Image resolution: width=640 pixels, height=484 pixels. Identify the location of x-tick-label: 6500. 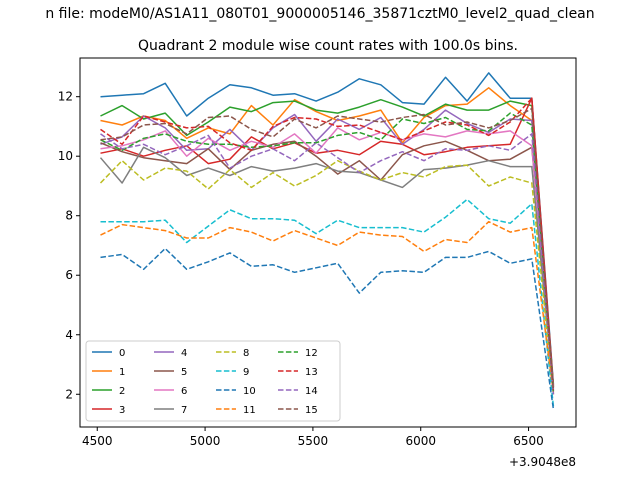
(528, 441).